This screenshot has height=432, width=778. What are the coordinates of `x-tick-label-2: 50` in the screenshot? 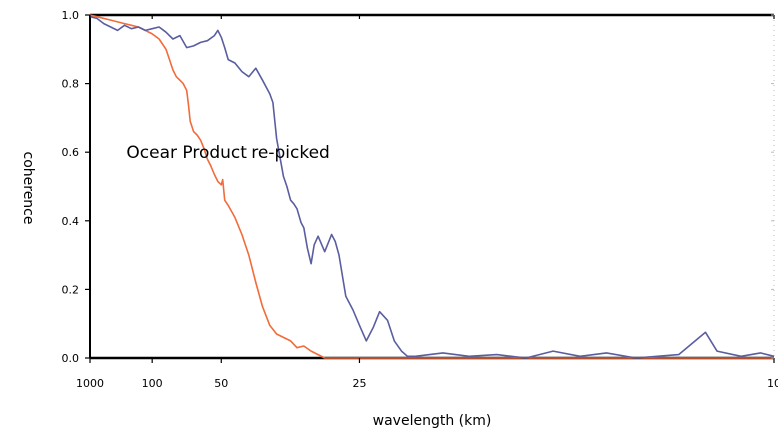 It's located at (221, 383).